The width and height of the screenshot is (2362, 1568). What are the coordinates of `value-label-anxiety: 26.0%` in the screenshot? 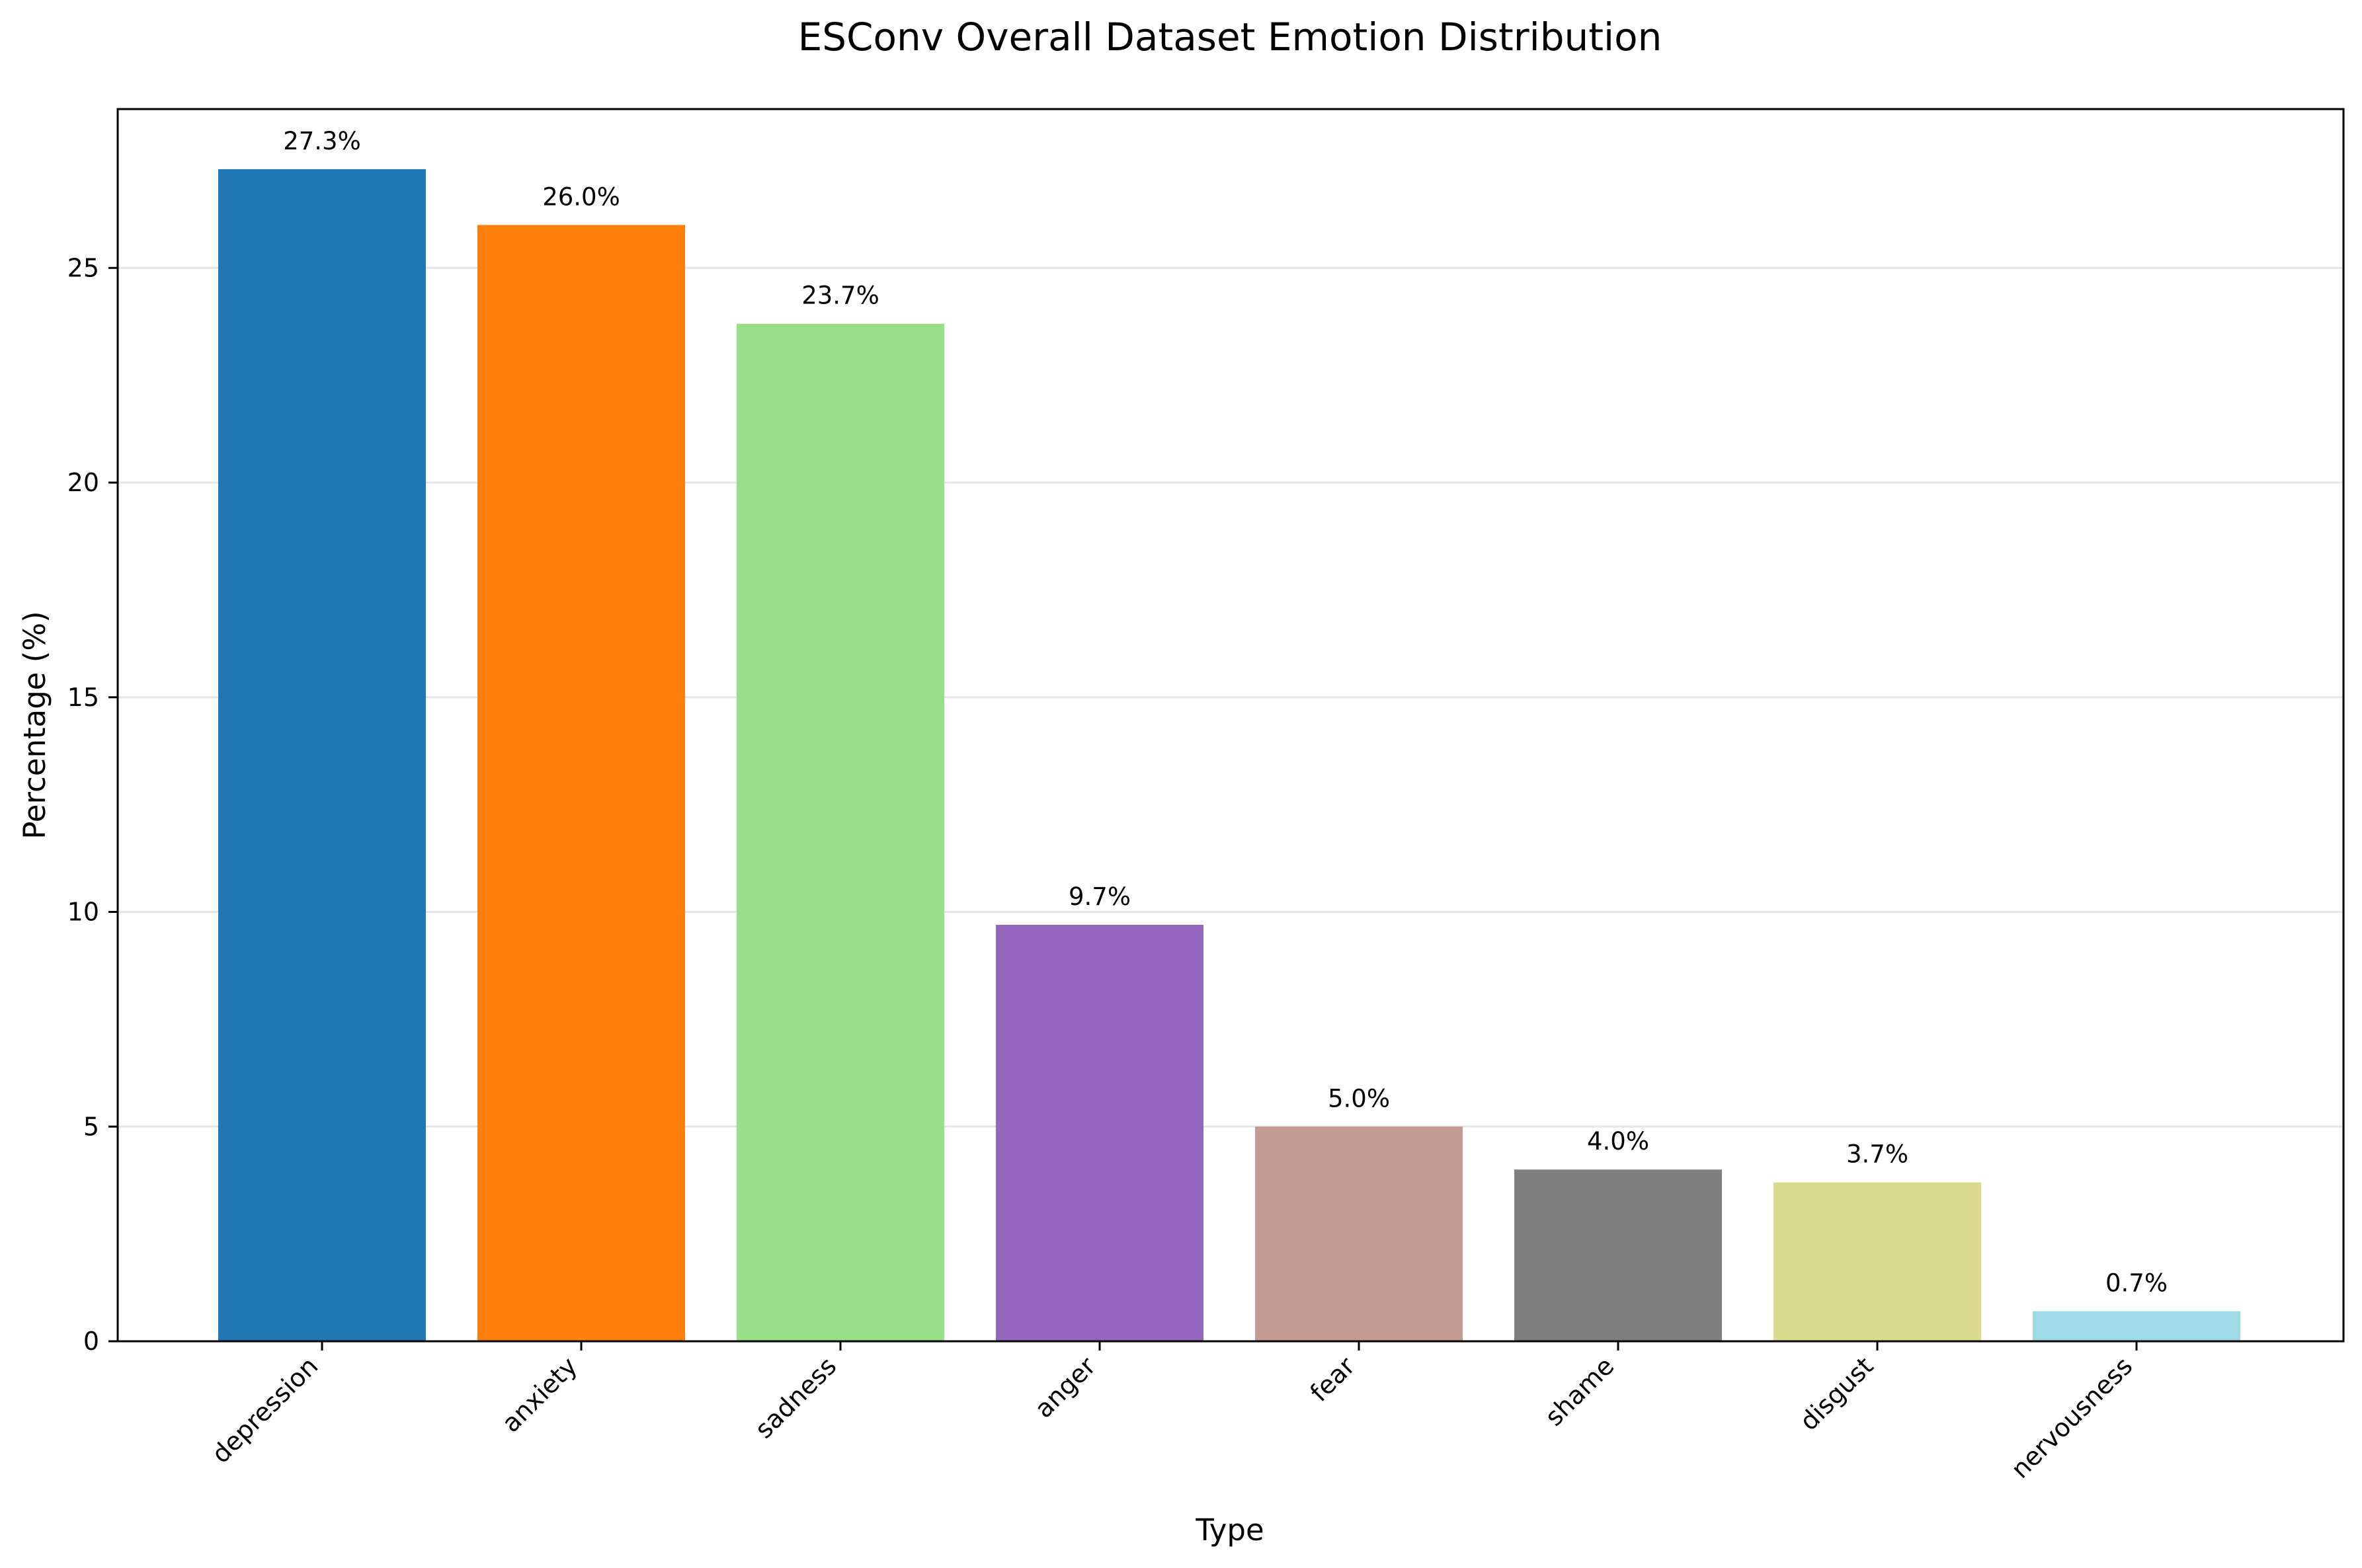 It's located at (581, 196).